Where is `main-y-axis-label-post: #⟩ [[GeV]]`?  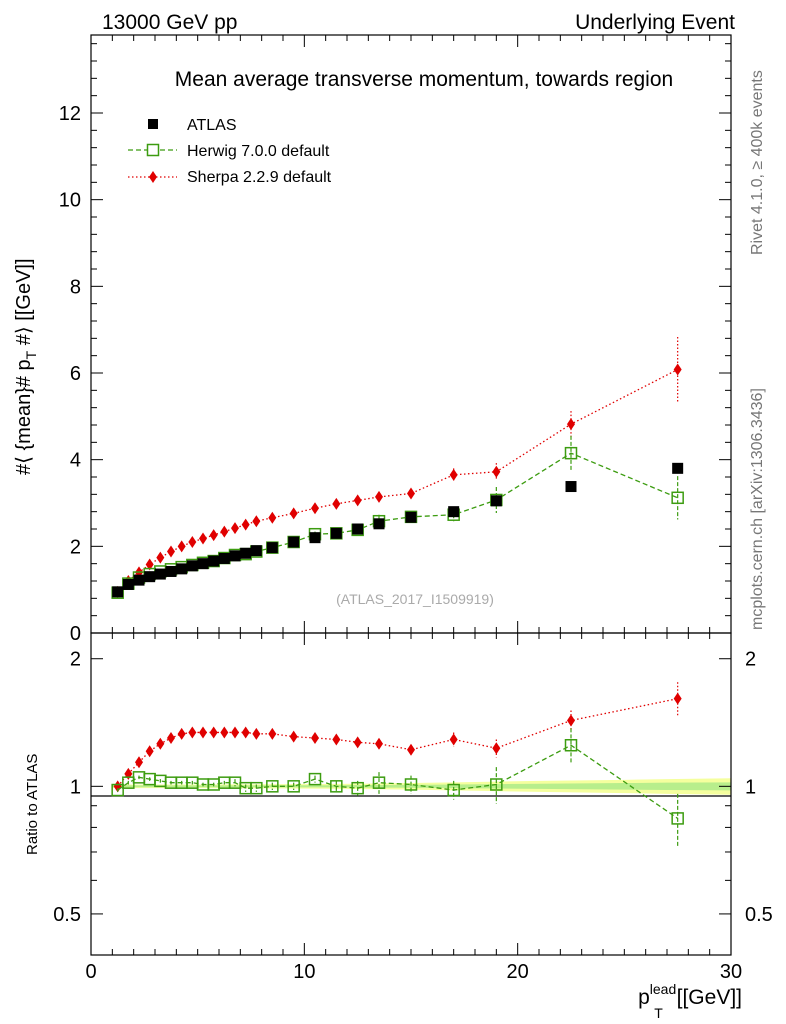 main-y-axis-label-post: #⟩ [[GeV]] is located at coordinates (24, 304).